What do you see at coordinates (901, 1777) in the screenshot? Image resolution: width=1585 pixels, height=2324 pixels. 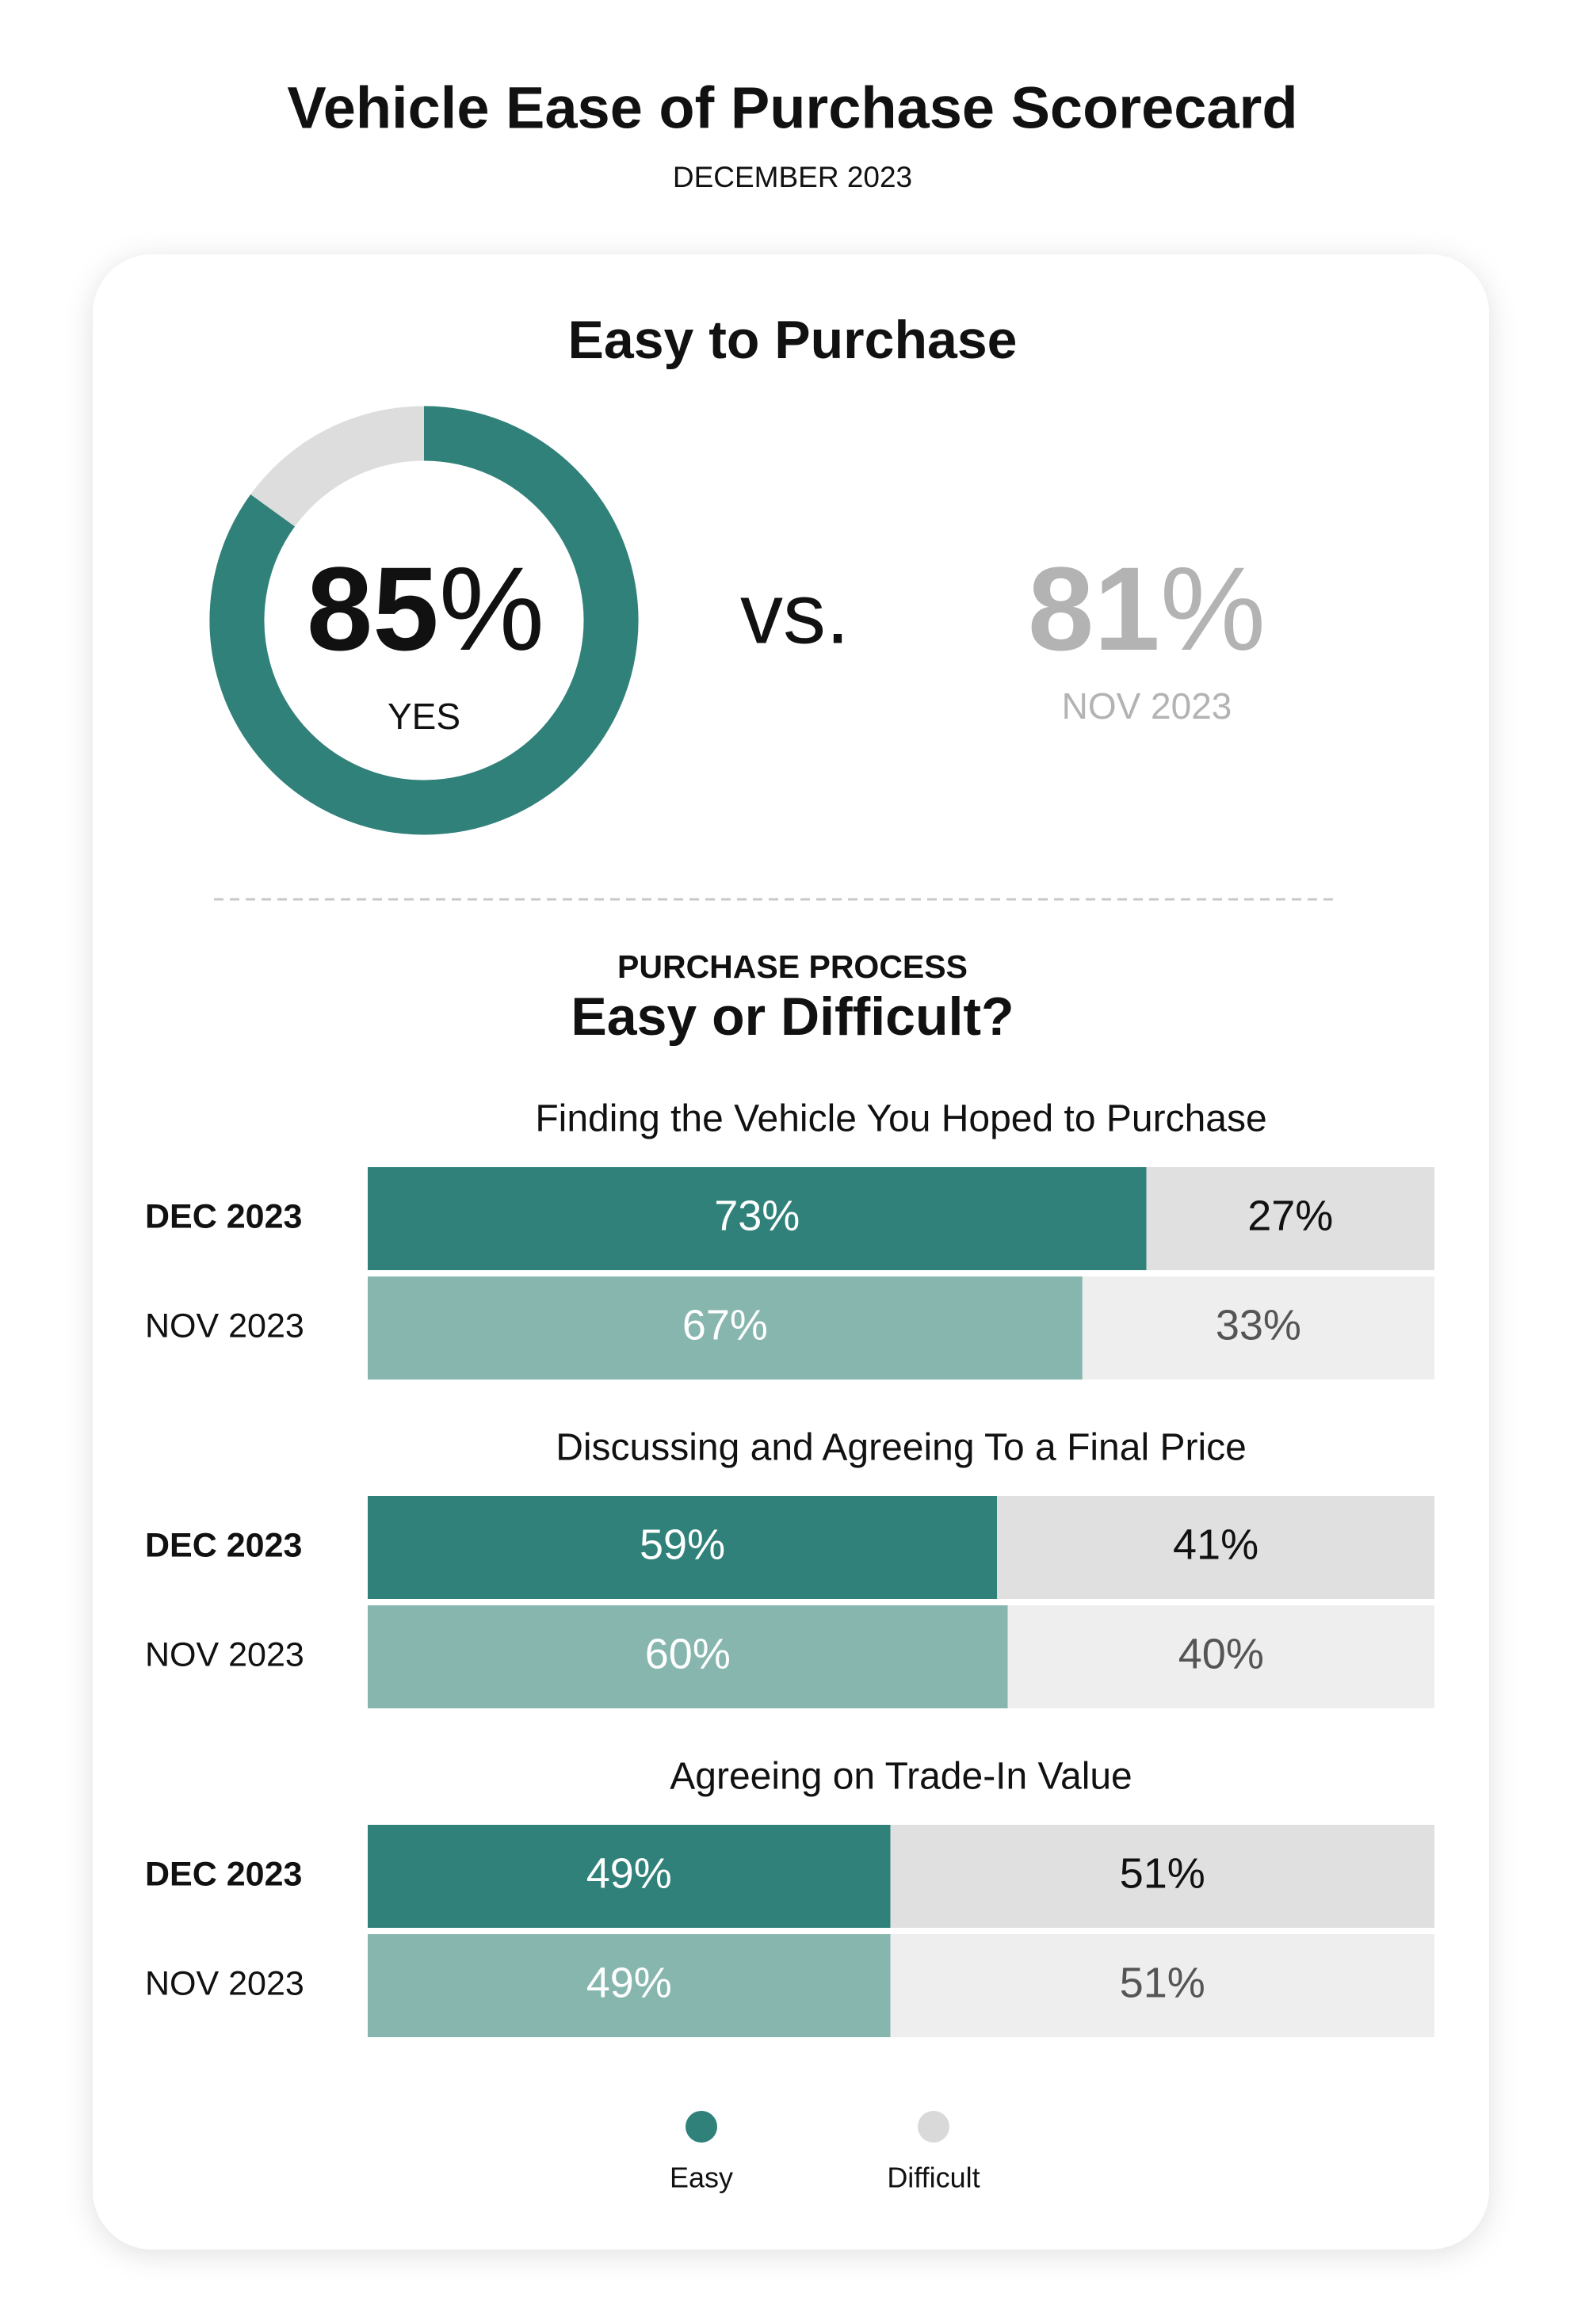 I see `group-title: Agreeing on Trade-In Value` at bounding box center [901, 1777].